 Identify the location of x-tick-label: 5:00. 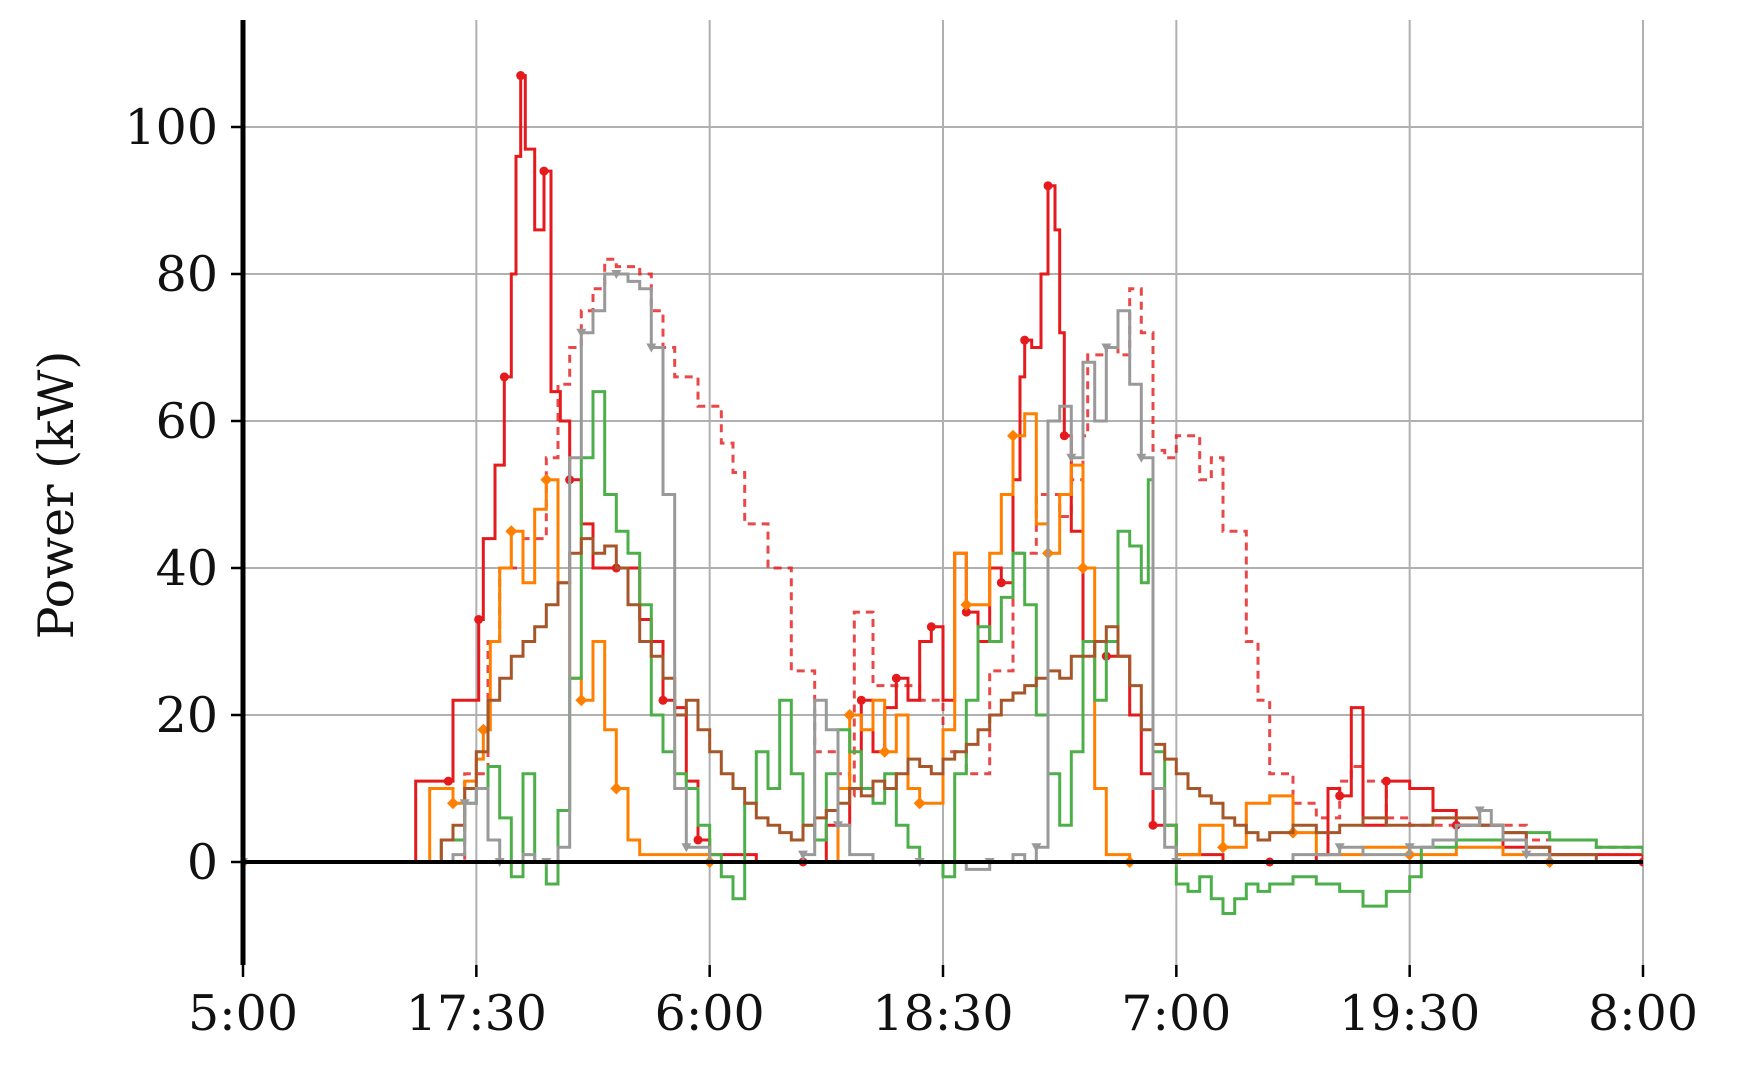
(243, 1013).